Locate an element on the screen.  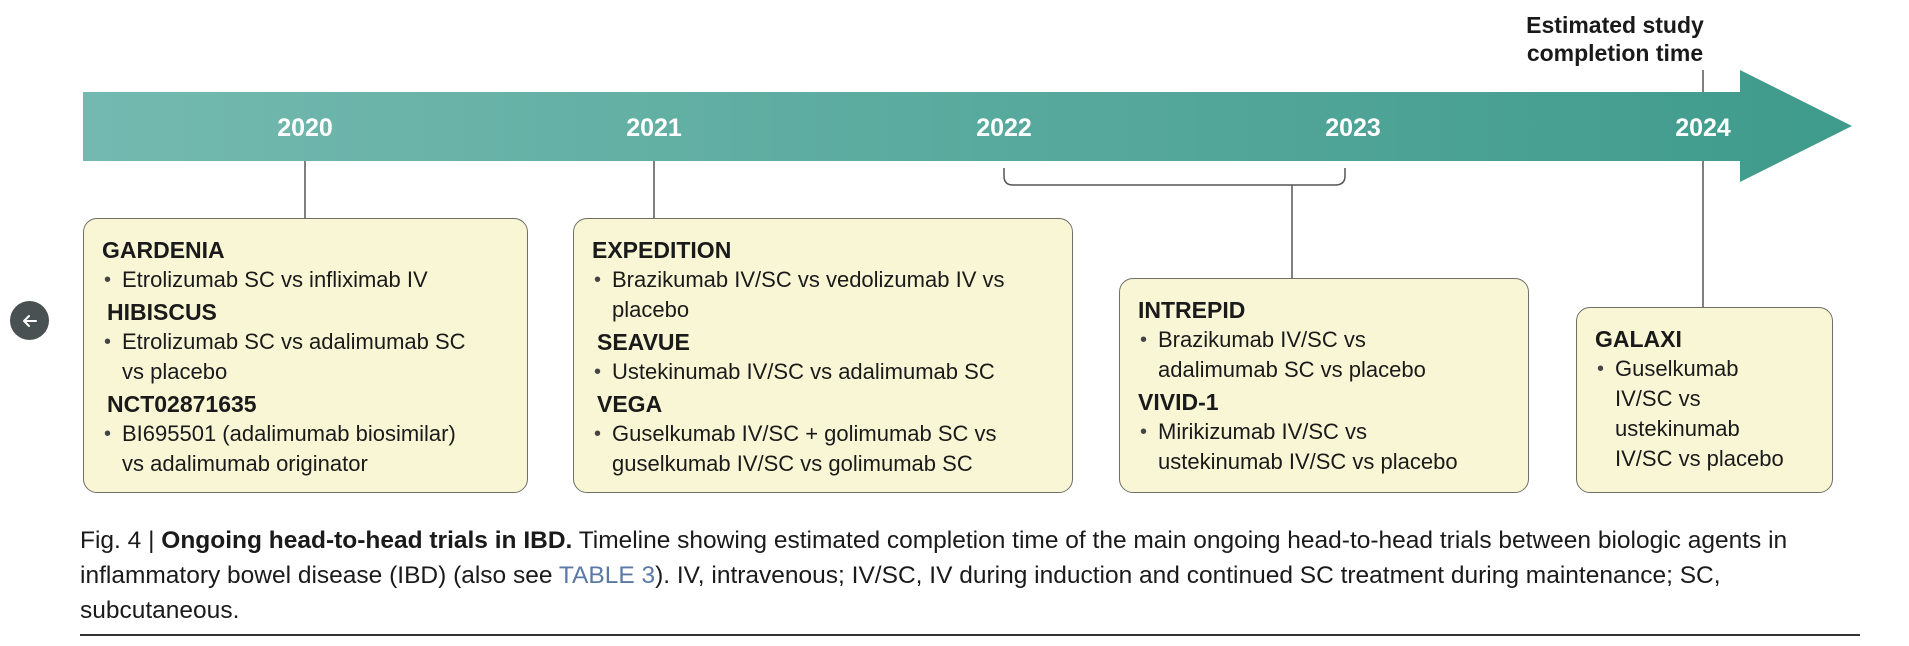
arrow-left-icon is located at coordinates (29, 320).